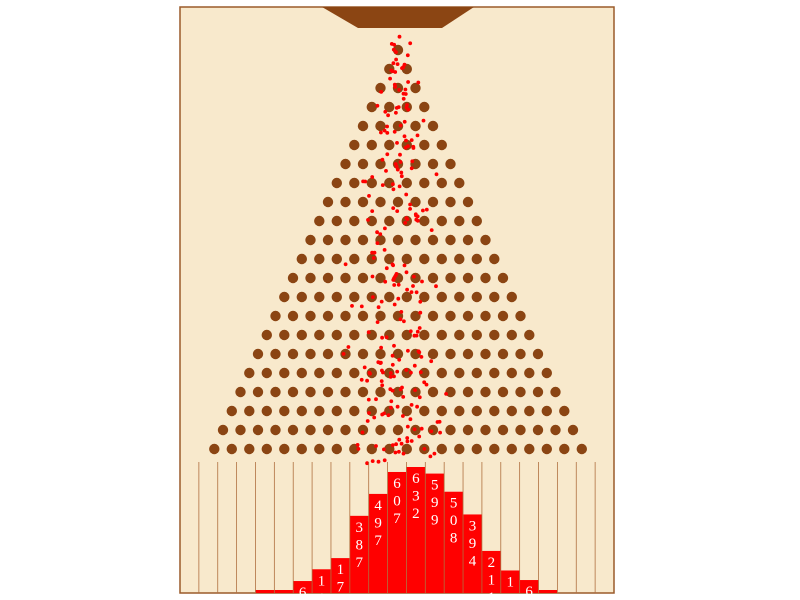  What do you see at coordinates (322, 586) in the screenshot?
I see `bin-count-label: 119` at bounding box center [322, 586].